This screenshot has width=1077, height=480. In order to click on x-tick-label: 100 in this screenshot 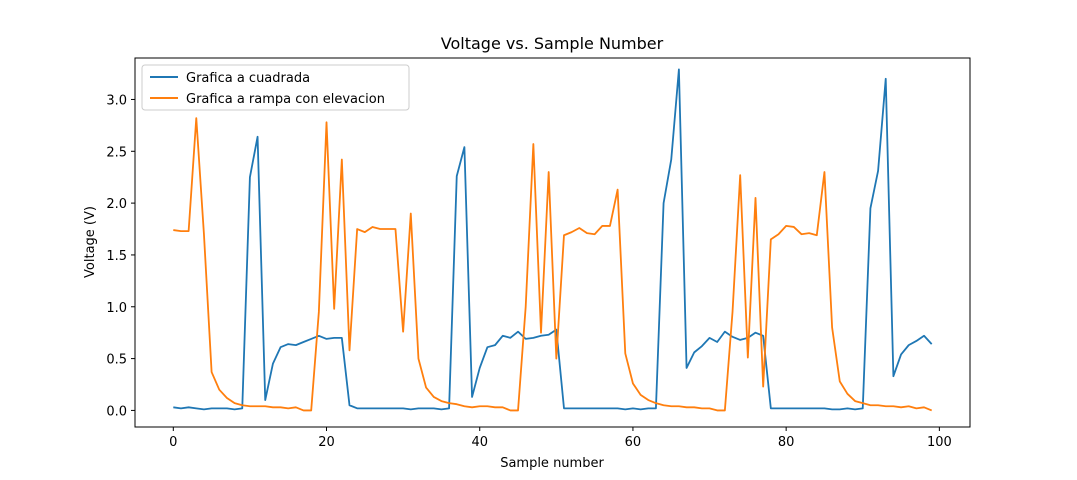, I will do `click(939, 442)`.